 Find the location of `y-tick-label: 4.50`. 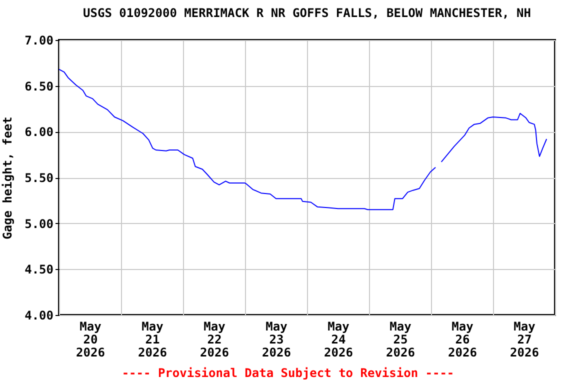

y-tick-label: 4.50 is located at coordinates (39, 269).